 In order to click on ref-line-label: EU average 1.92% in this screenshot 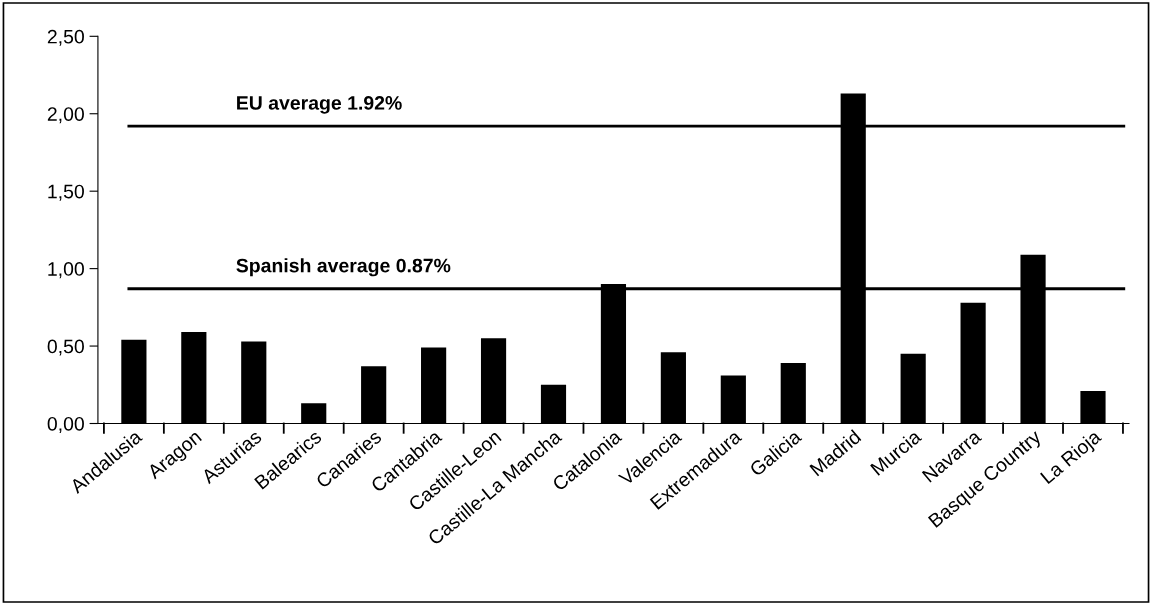, I will do `click(319, 105)`.